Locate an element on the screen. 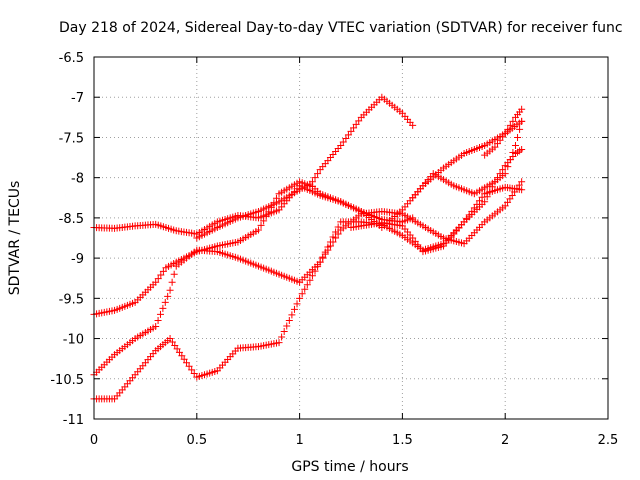 The image size is (640, 480). y-axis-title: SDTVAR / TECUs is located at coordinates (15, 238).